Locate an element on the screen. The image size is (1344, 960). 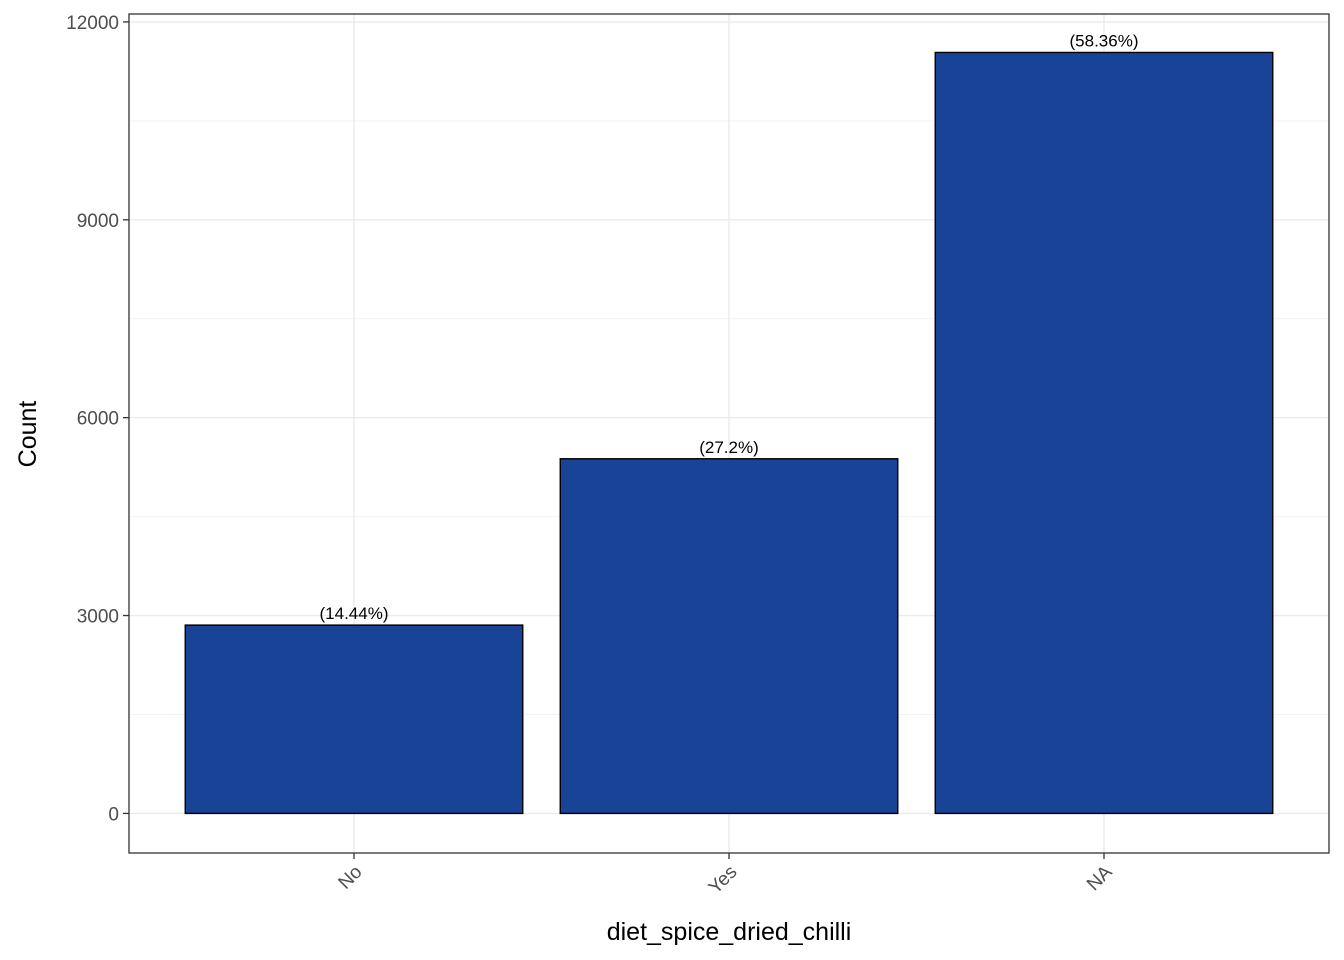
y-tick-label: 3000 is located at coordinates (98, 617).